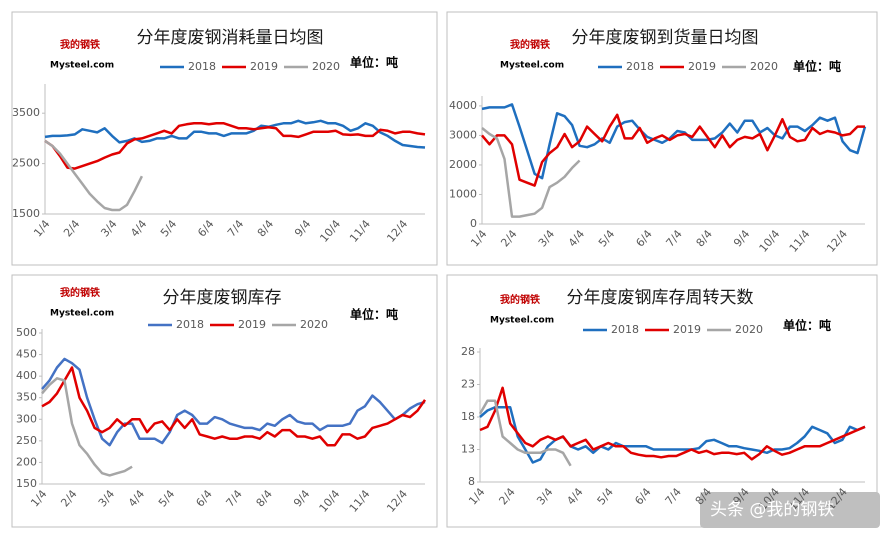  Describe the element at coordinates (463, 193) in the screenshot. I see `y-tick-label: 1000` at that location.